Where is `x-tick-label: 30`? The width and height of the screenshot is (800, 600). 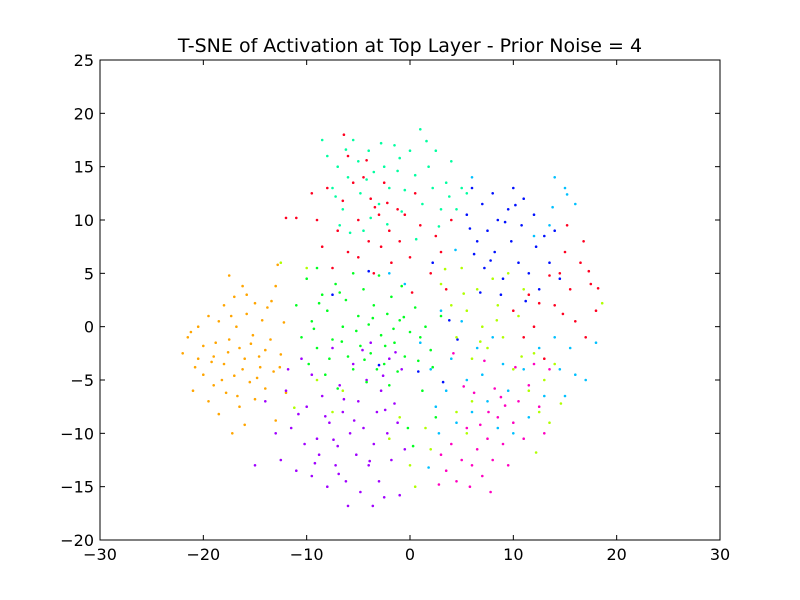
x-tick-label: 30 is located at coordinates (720, 554).